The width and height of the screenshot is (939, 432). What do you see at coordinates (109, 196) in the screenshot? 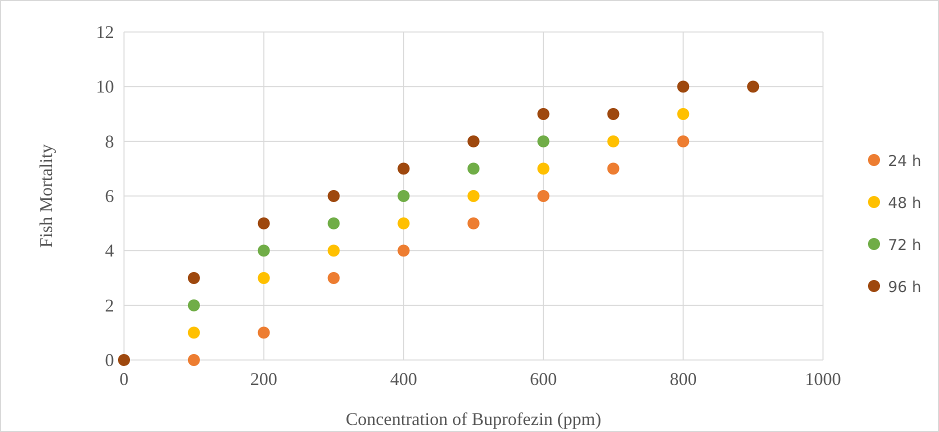
I see `y-tick-label: 6` at bounding box center [109, 196].